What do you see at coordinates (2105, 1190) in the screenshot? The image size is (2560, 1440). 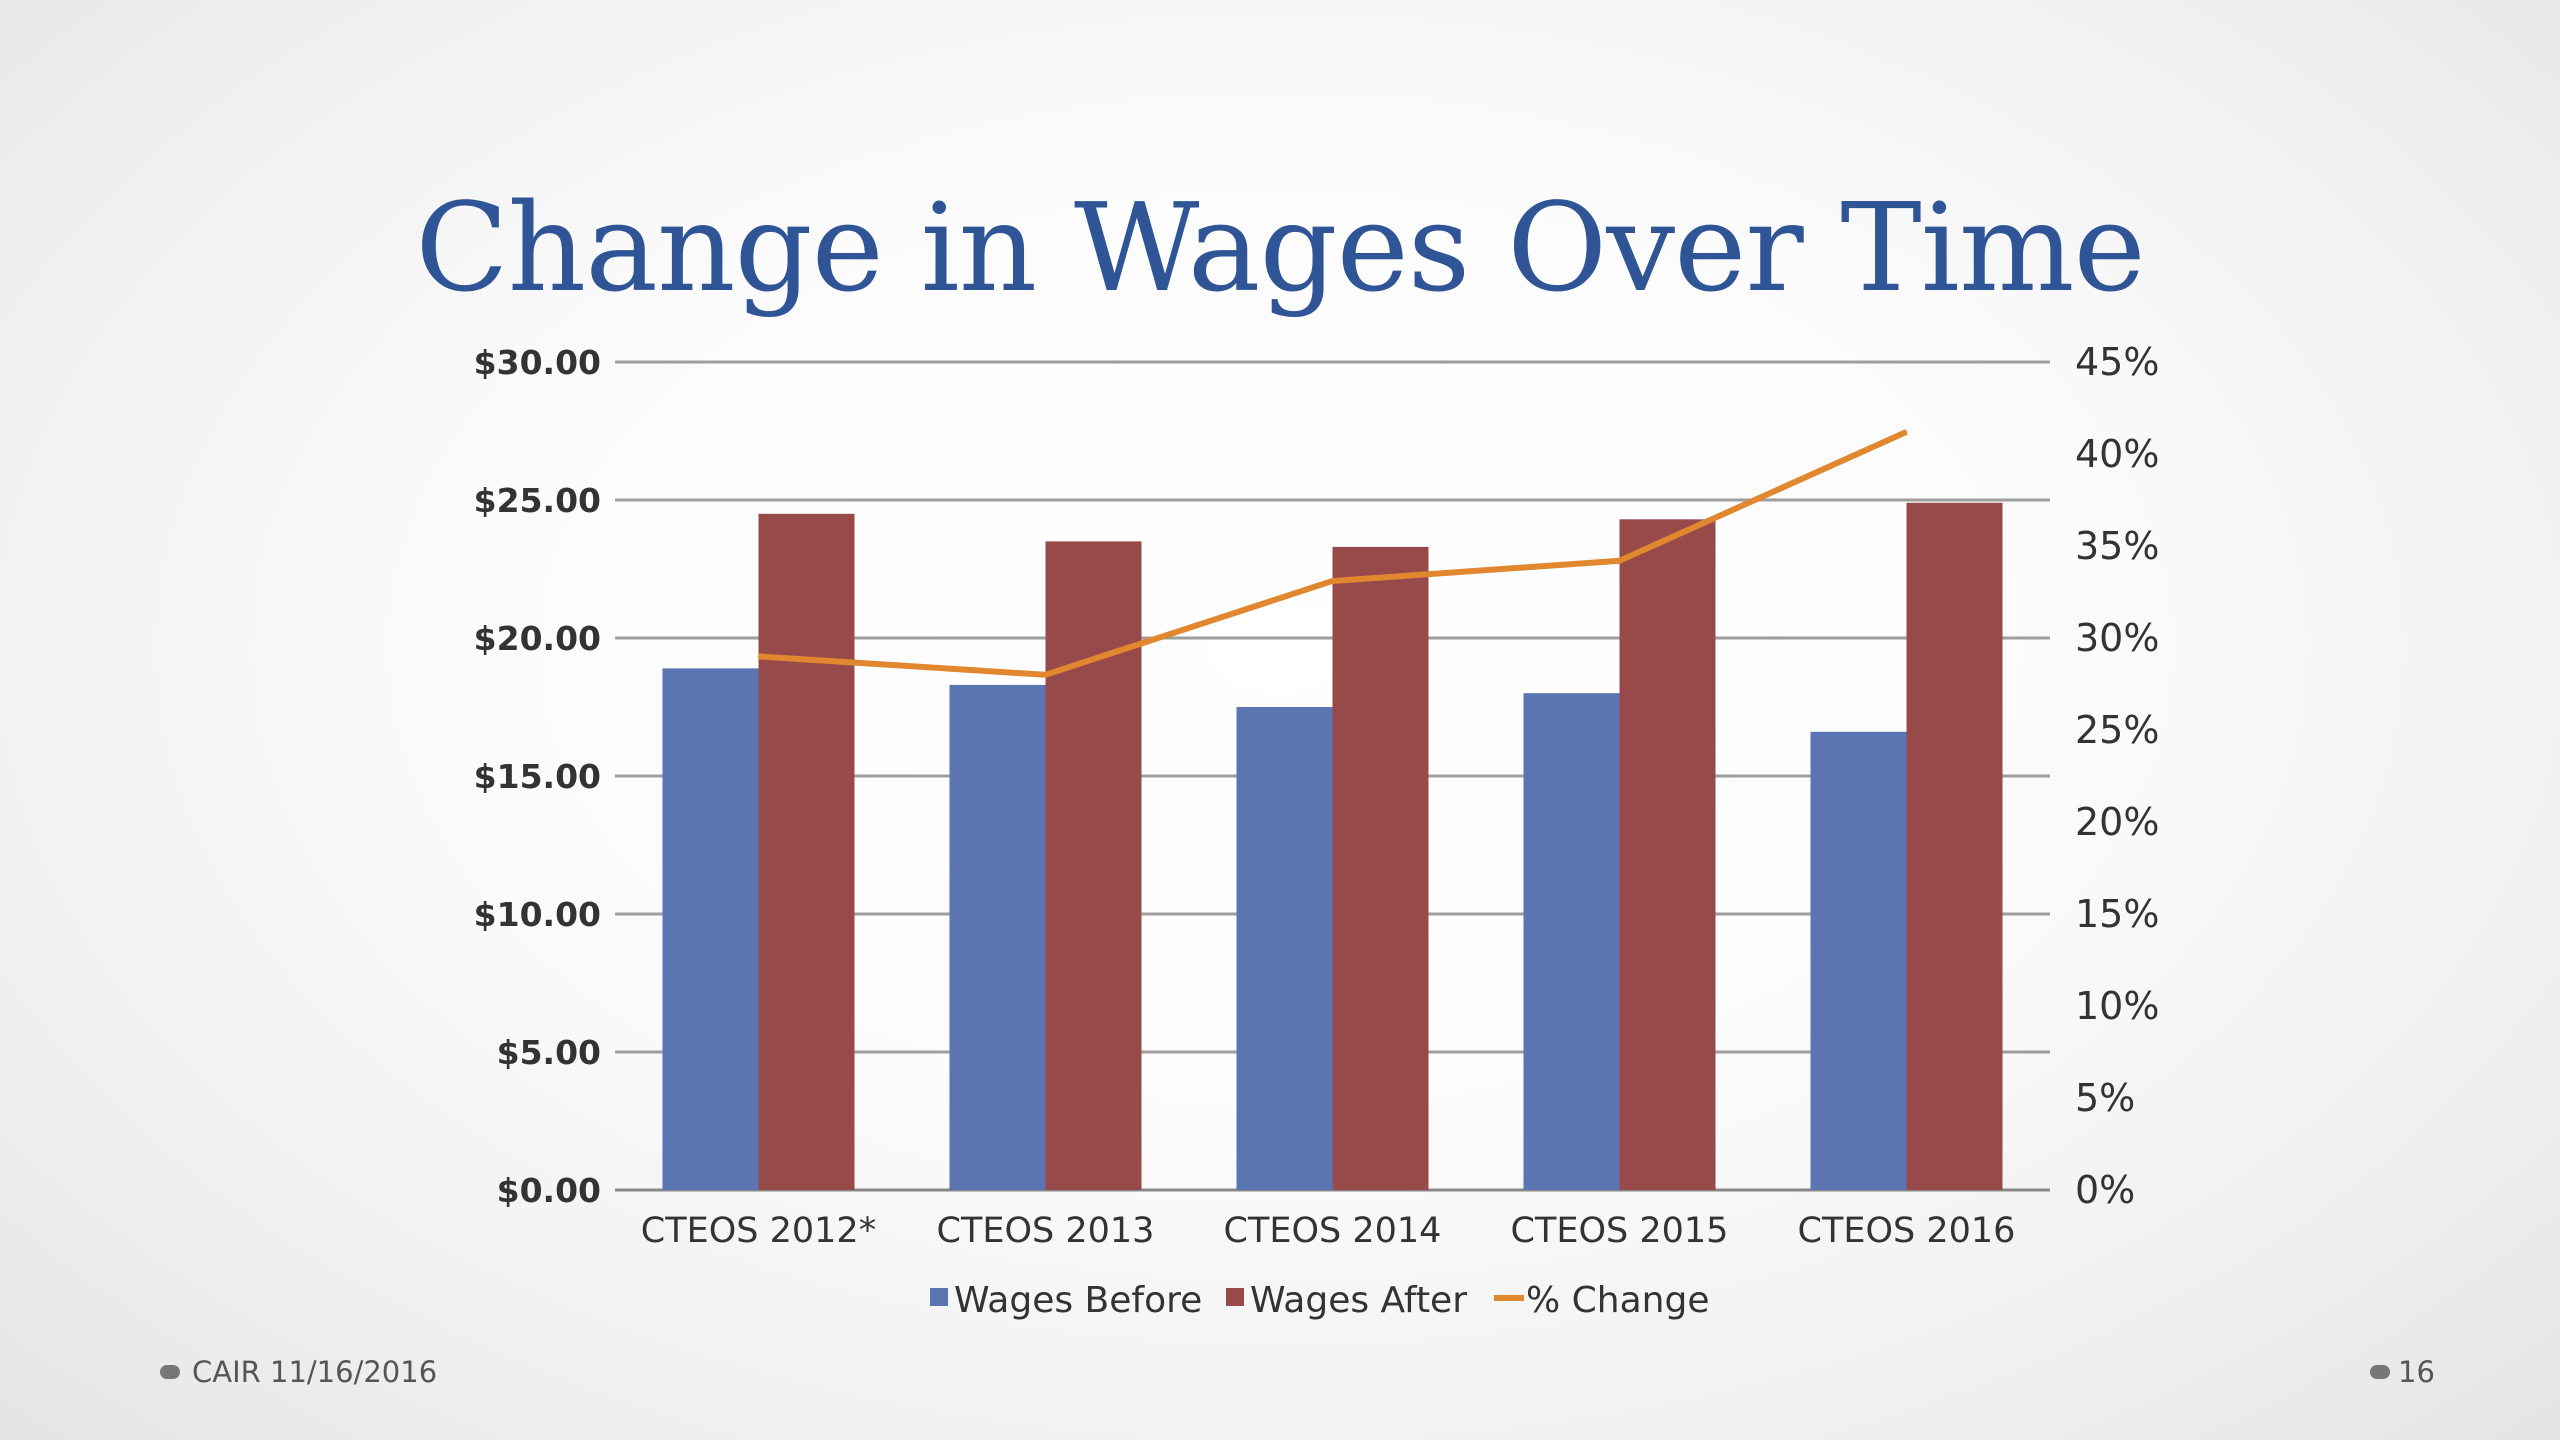 I see `y-right-tick-label: 0%` at bounding box center [2105, 1190].